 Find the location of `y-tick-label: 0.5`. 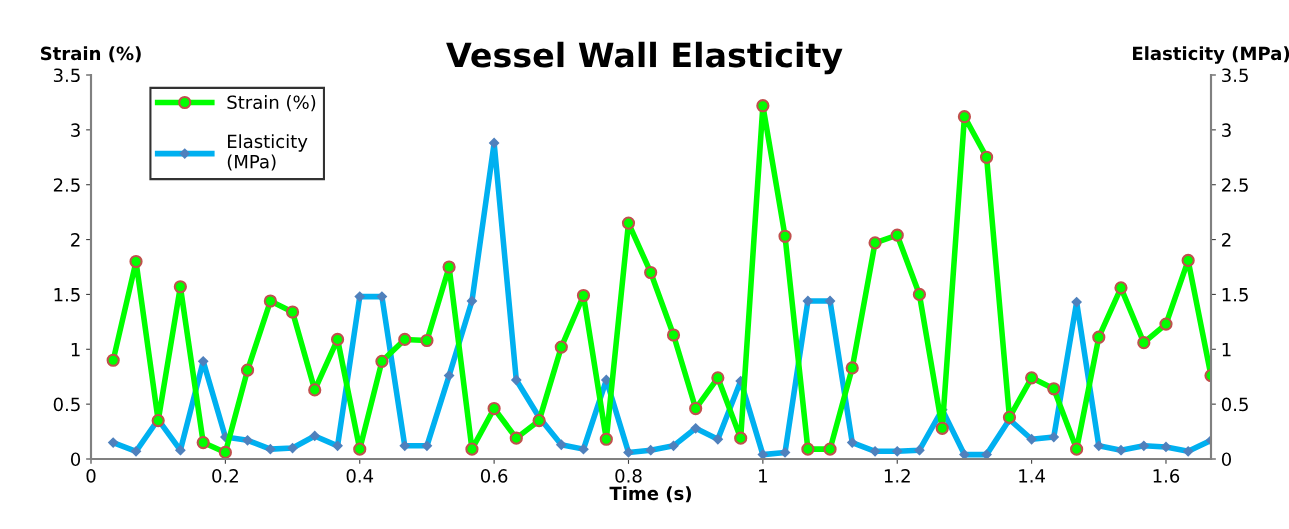

y-tick-label: 0.5 is located at coordinates (66, 404).